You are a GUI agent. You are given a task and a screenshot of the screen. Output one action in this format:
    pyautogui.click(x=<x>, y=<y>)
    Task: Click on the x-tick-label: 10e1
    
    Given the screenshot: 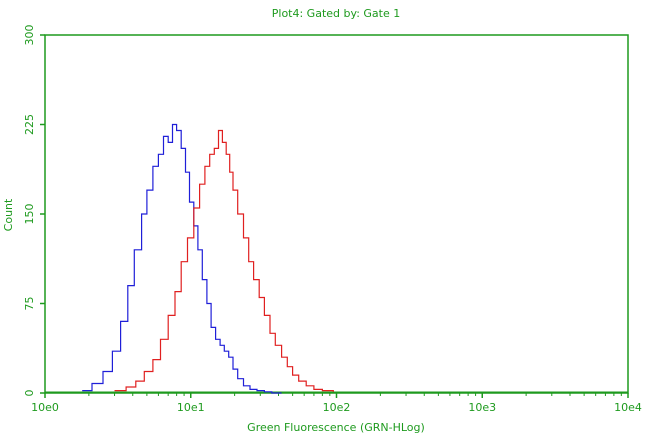 What is the action you would take?
    pyautogui.click(x=191, y=407)
    